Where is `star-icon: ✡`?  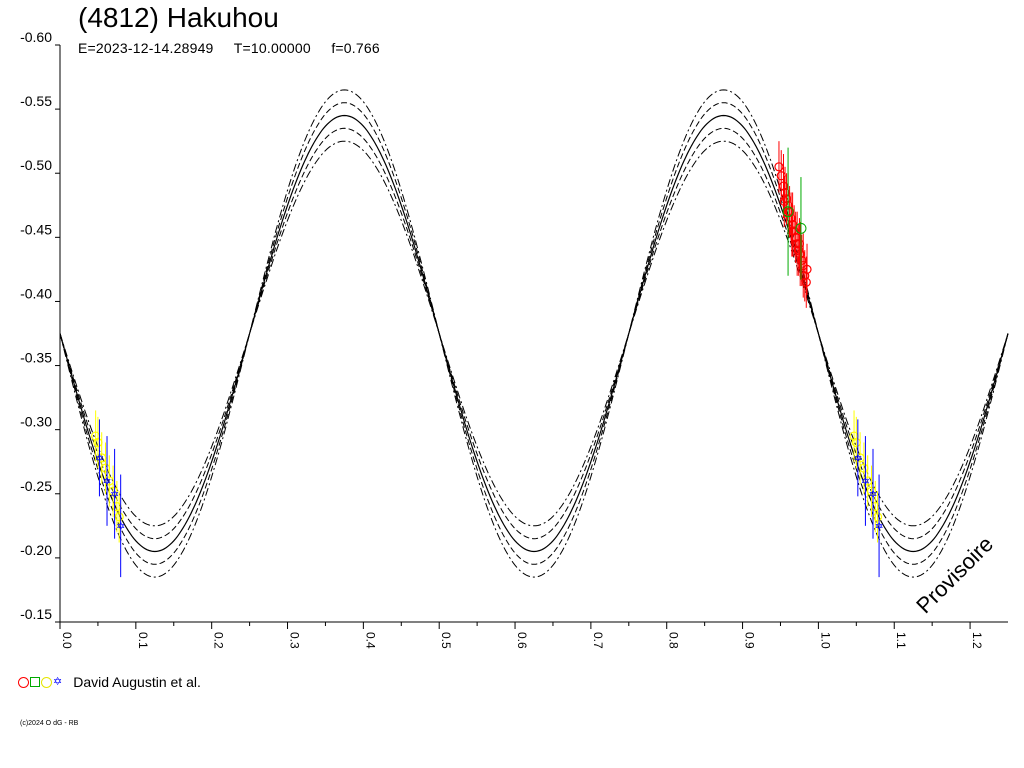 star-icon: ✡ is located at coordinates (58, 681).